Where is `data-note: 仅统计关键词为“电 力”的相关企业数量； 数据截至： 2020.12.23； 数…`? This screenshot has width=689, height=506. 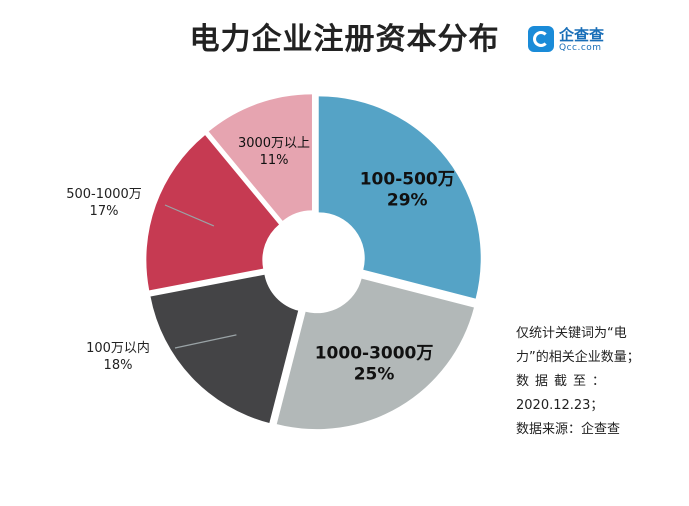
data-note: 仅统计关键词为“电 力”的相关企业数量； 数据截至： 2020.12.23； 数… is located at coordinates (596, 382).